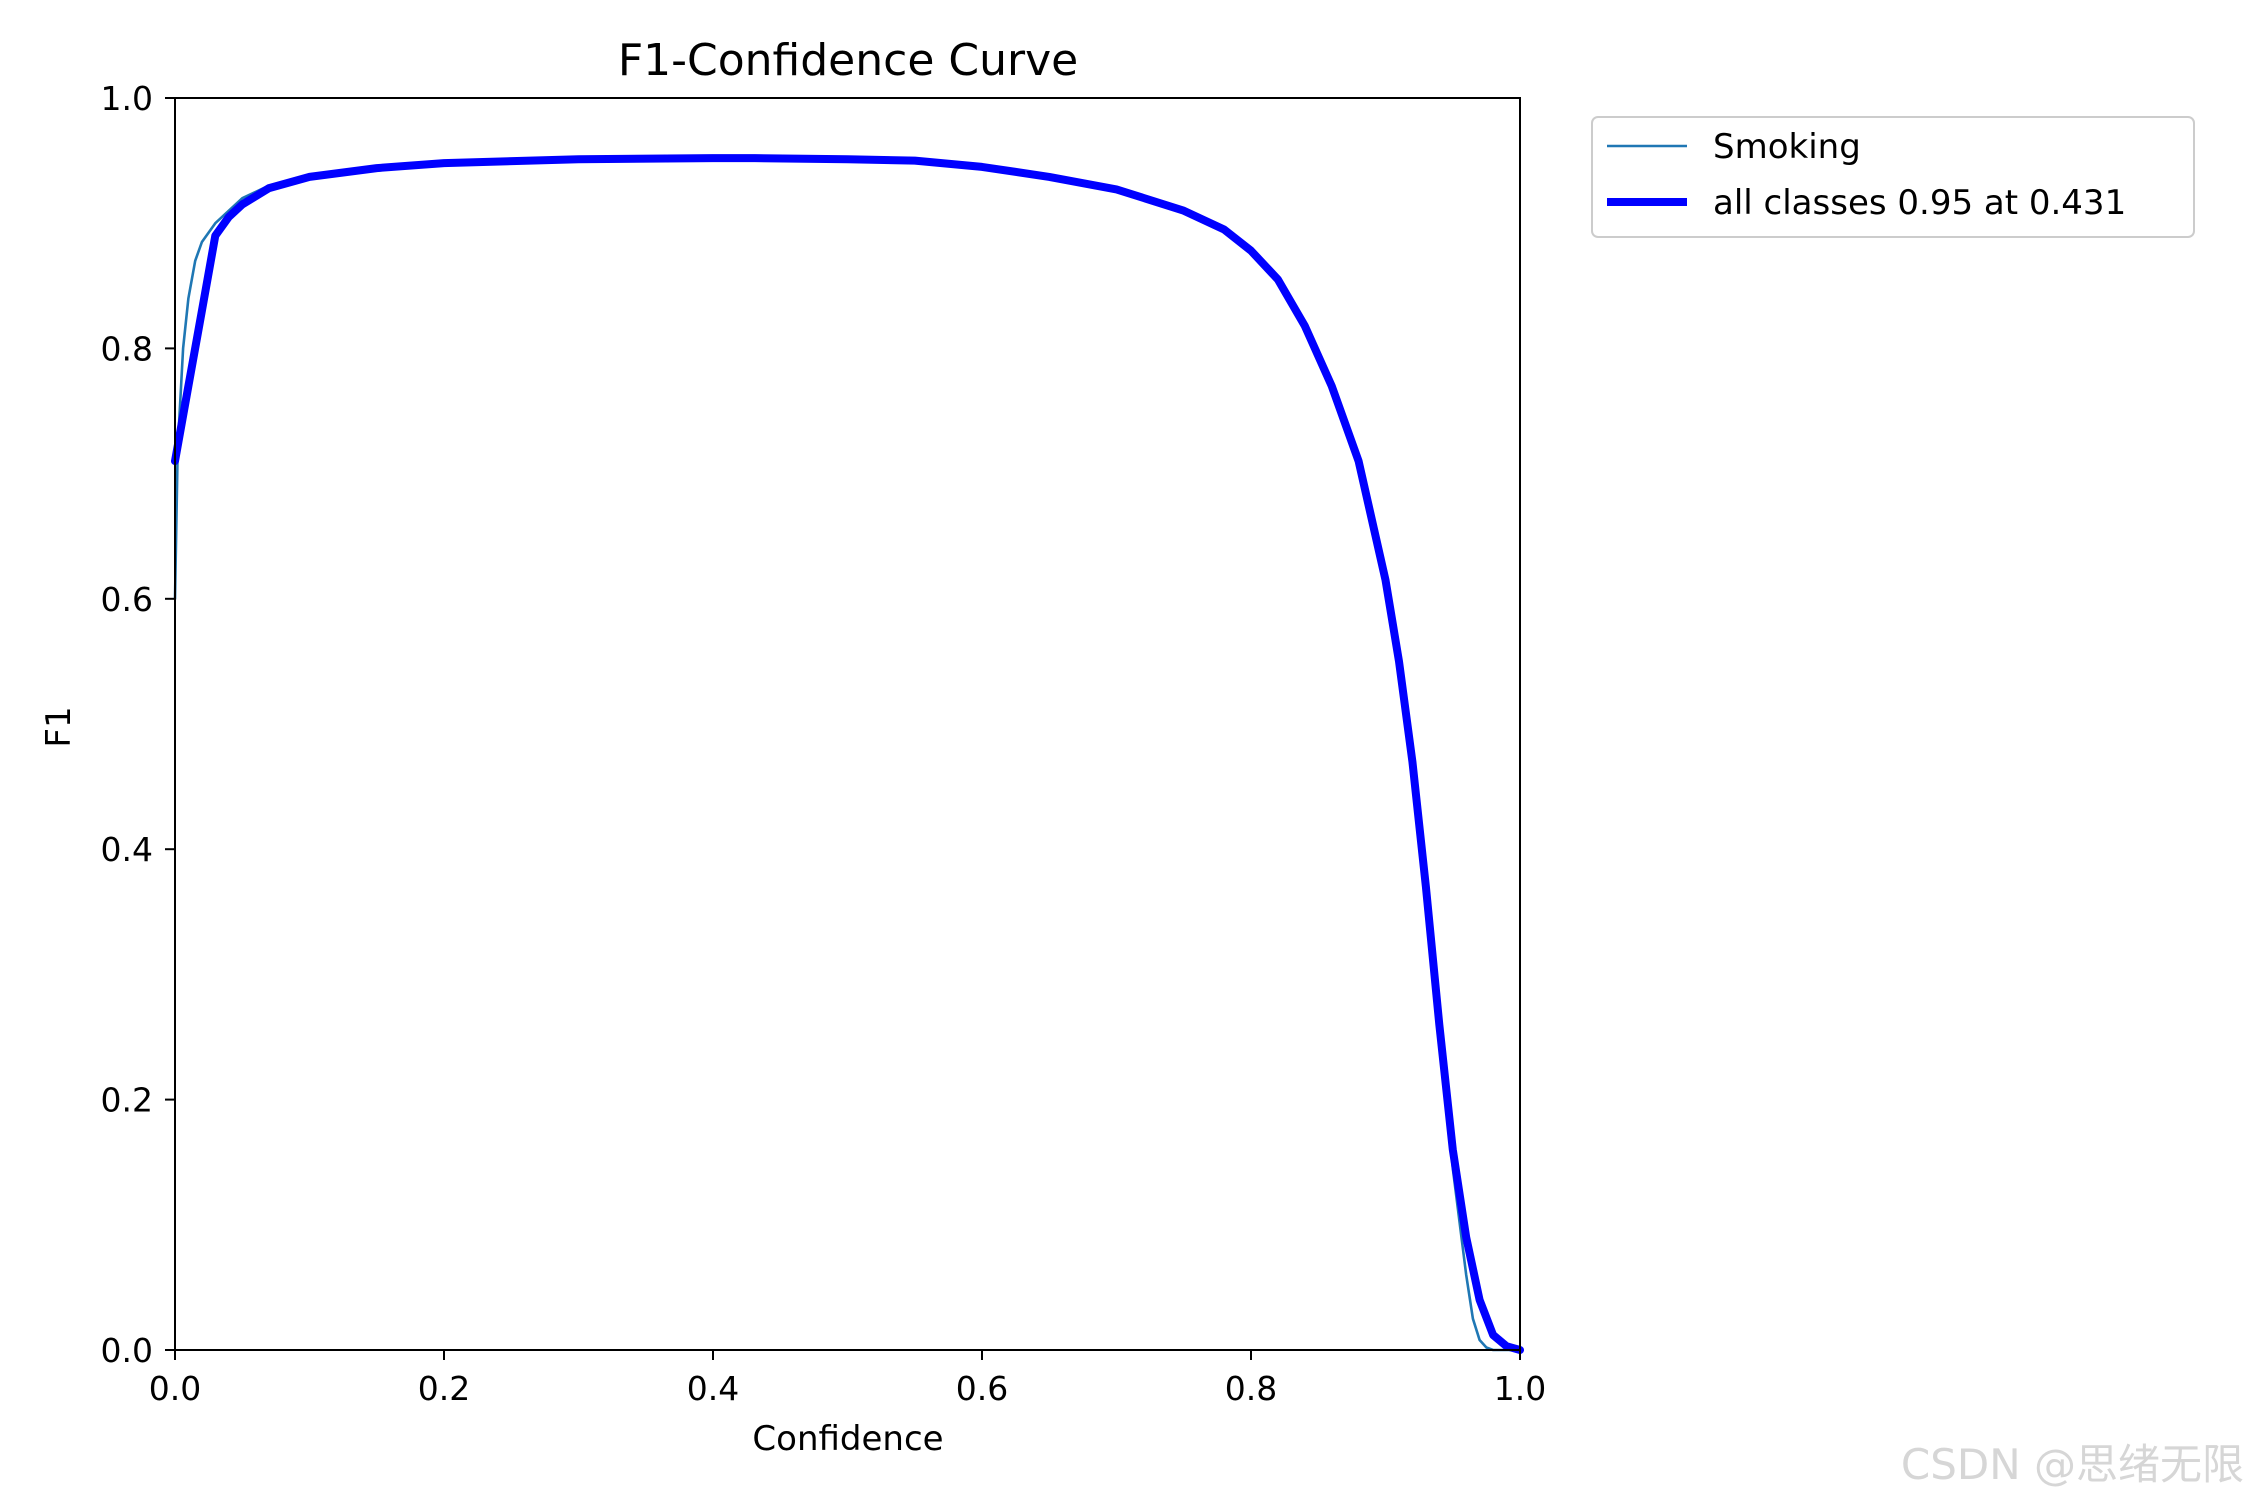 The image size is (2250, 1500). What do you see at coordinates (847, 1439) in the screenshot?
I see `x-axis-title: Confidence` at bounding box center [847, 1439].